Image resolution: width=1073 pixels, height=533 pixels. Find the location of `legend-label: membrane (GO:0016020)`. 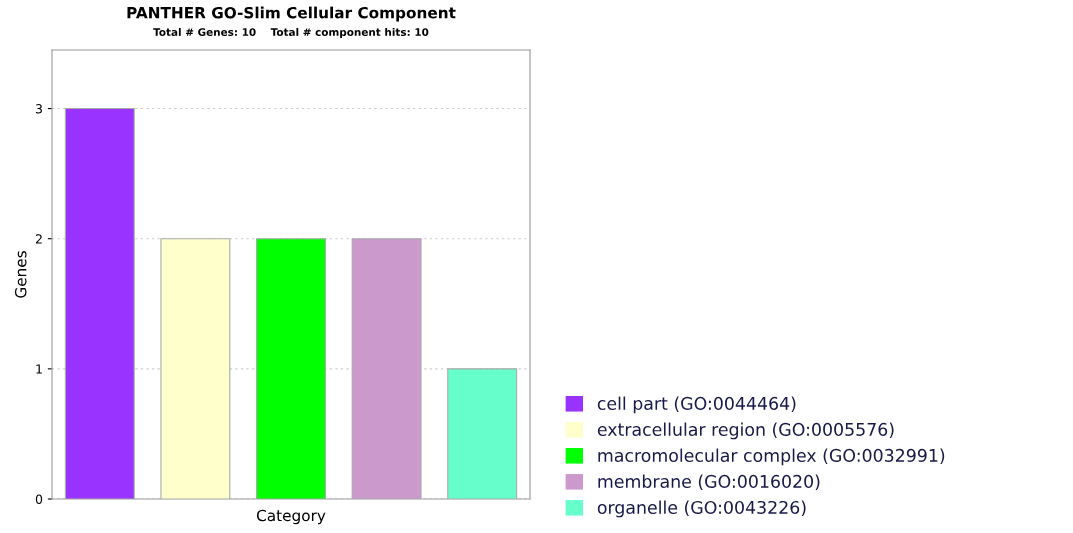

legend-label: membrane (GO:0016020) is located at coordinates (709, 482).